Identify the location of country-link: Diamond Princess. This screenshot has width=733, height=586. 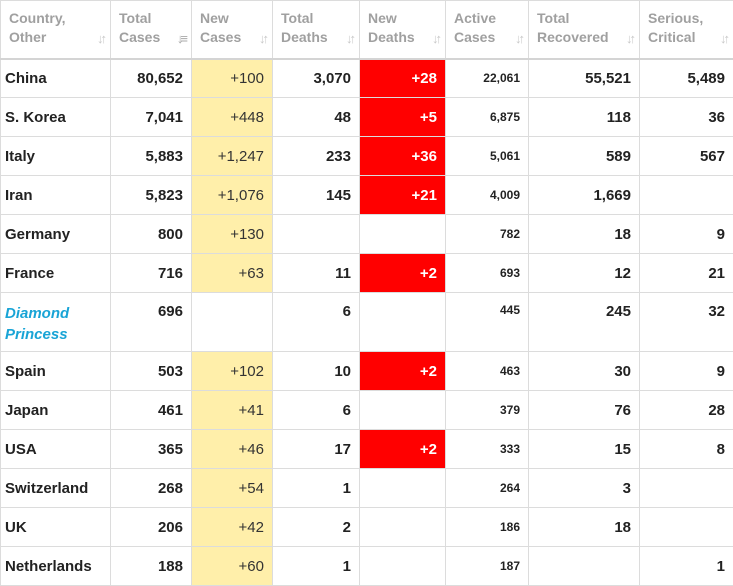
(37, 324).